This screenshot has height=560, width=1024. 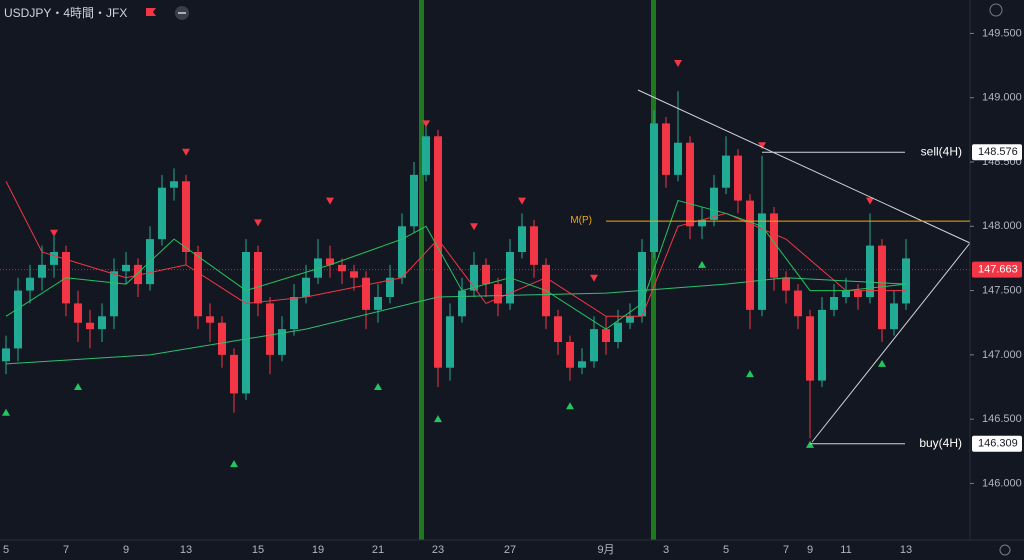 I want to click on x-tick-label: 9月, so click(x=605, y=550).